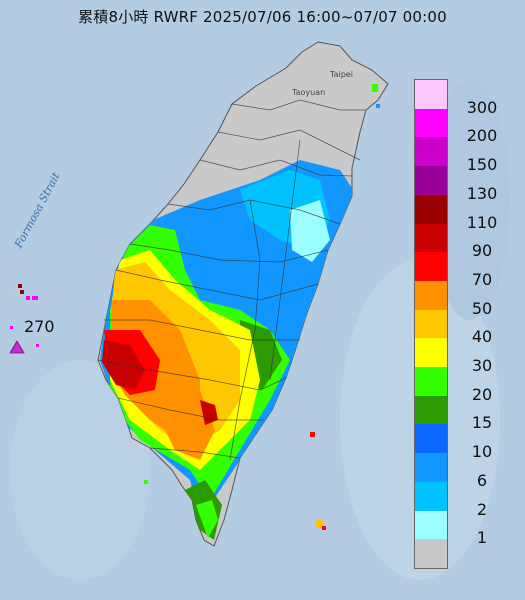 Image resolution: width=525 pixels, height=600 pixels. What do you see at coordinates (482, 107) in the screenshot?
I see `legend-label: 300` at bounding box center [482, 107].